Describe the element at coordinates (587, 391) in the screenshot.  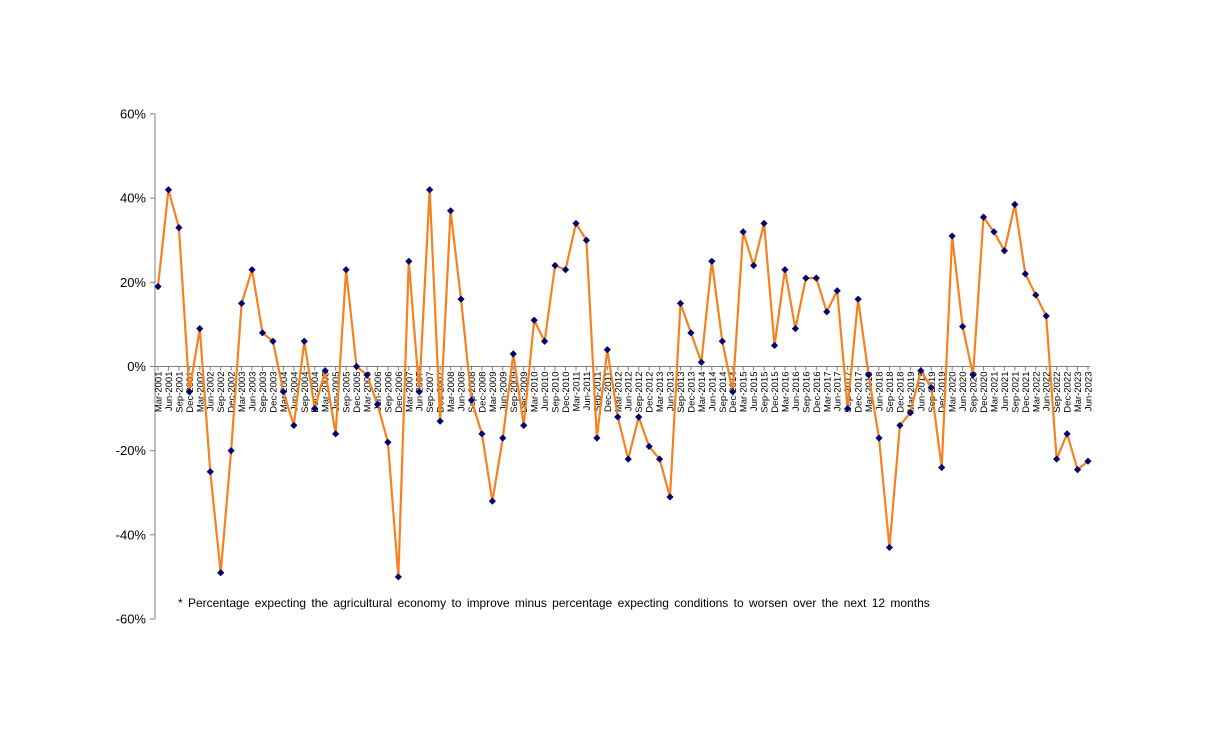
I see `x-tick-label: Jun-2011` at that location.